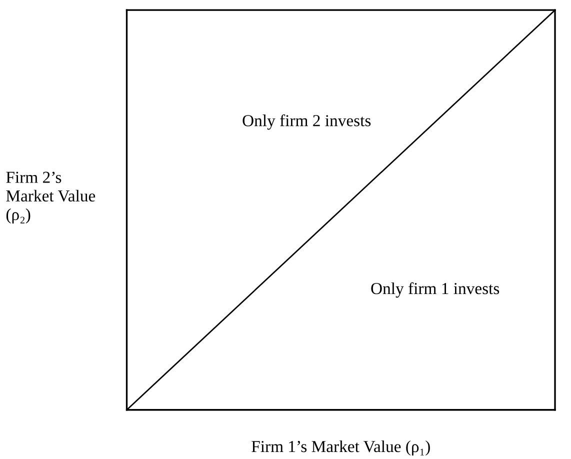  Describe the element at coordinates (306, 122) in the screenshot. I see `annotation: Only firm 2 invests` at that location.